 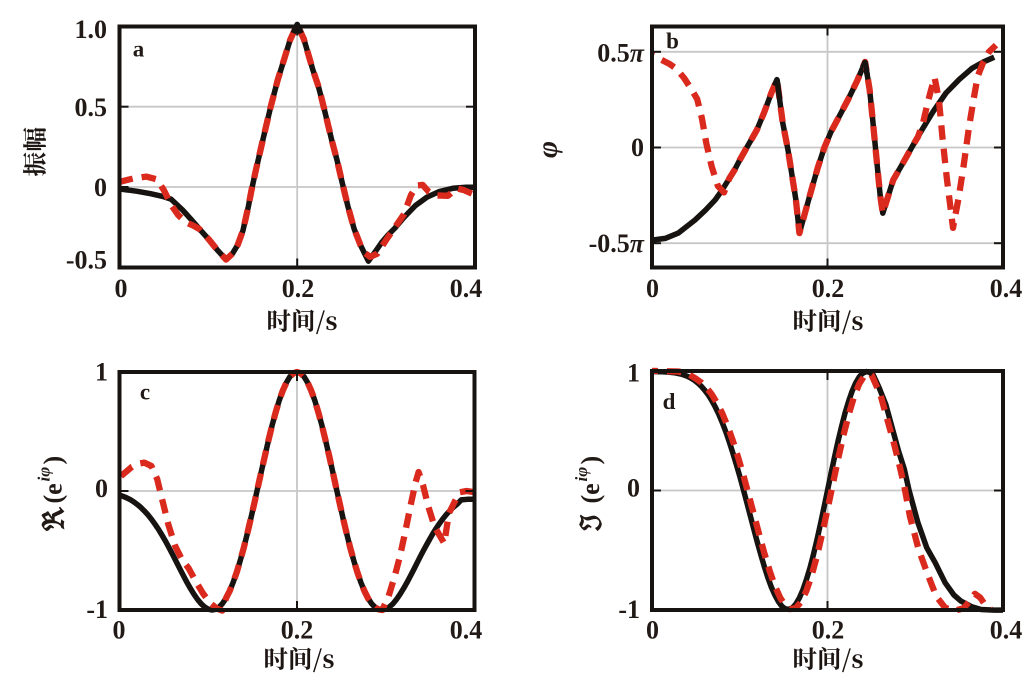 I want to click on svg-text: 0.5, so click(x=91, y=107).